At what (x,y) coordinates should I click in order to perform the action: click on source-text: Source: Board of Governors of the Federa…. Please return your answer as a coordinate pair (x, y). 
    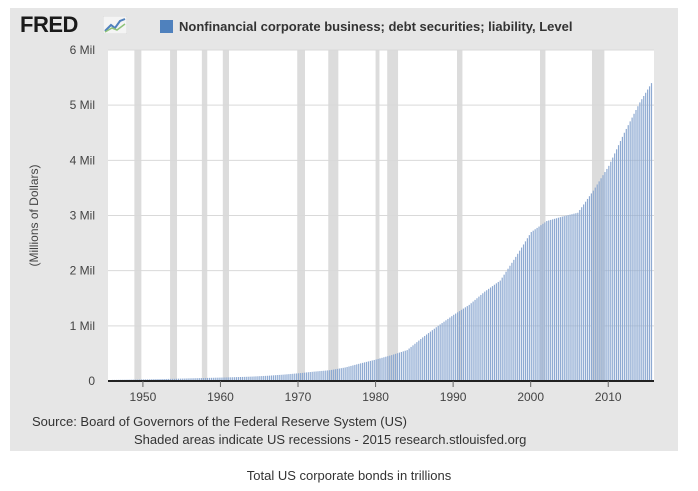
    Looking at the image, I should click on (219, 421).